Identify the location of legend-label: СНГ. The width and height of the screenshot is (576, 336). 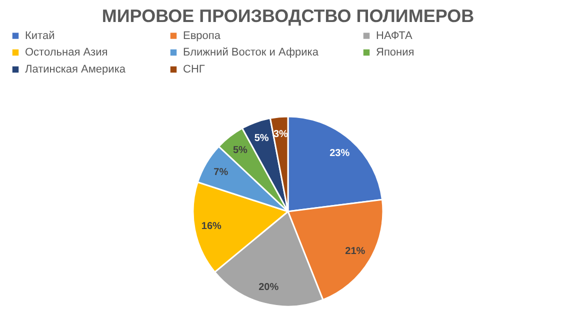
(194, 70).